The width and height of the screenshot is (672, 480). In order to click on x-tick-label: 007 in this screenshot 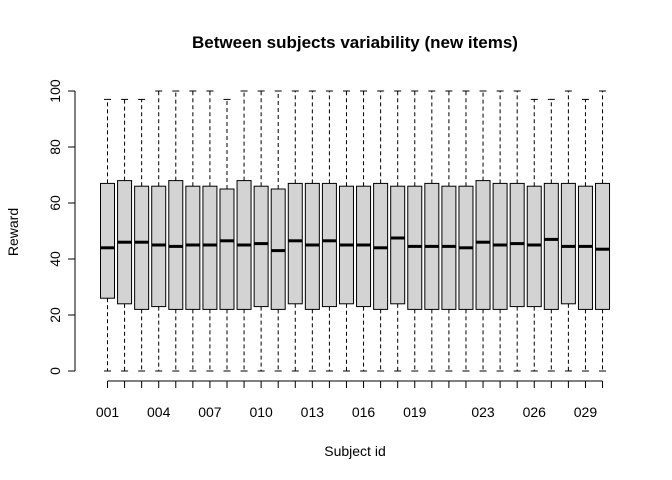, I will do `click(210, 412)`.